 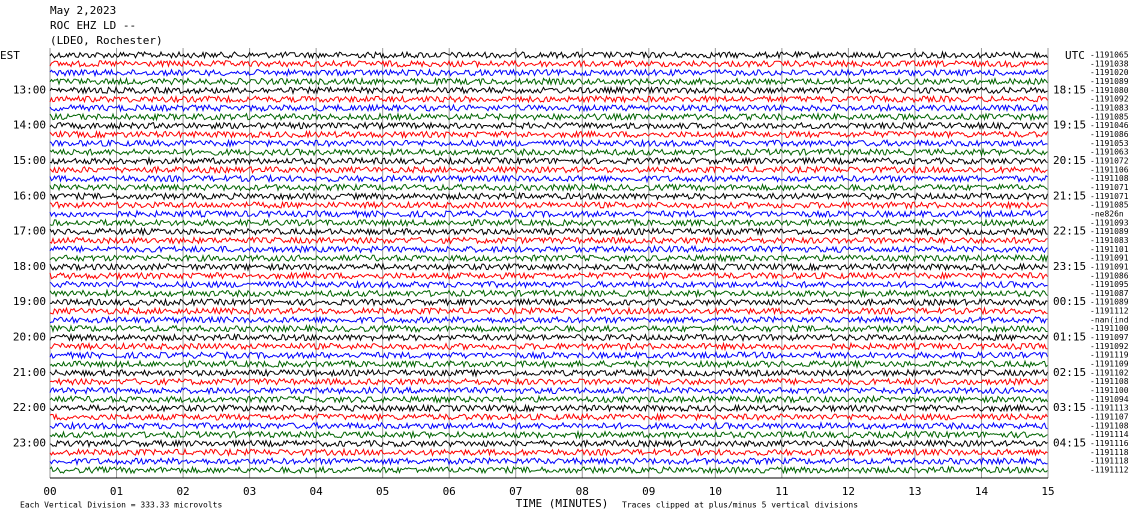 What do you see at coordinates (1109, 134) in the screenshot?
I see `trace-label: -1191086` at bounding box center [1109, 134].